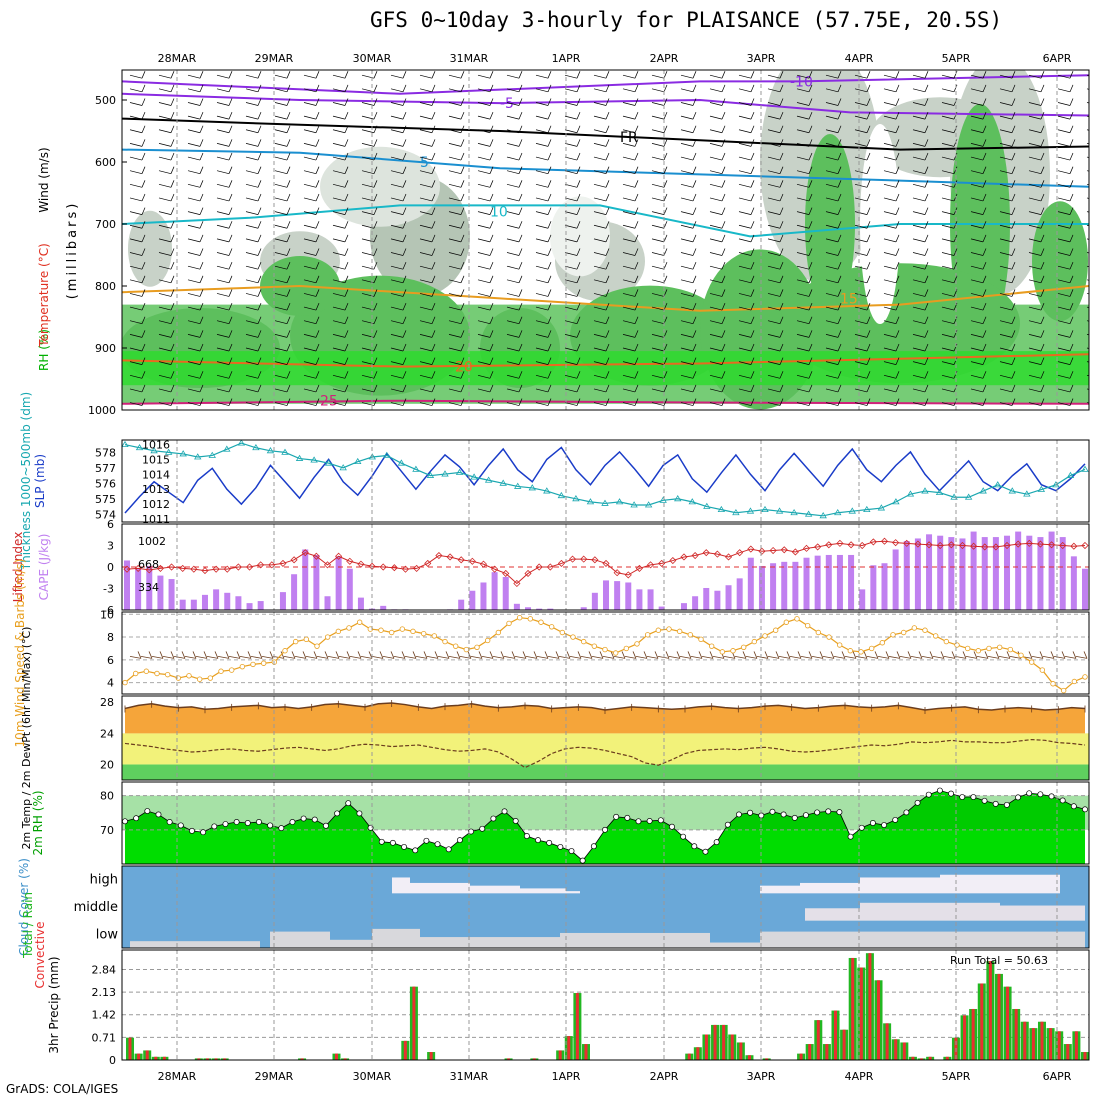 This screenshot has width=1100, height=1100. Describe the element at coordinates (1057, 58) in the screenshot. I see `date-label-top: 6APR` at that location.